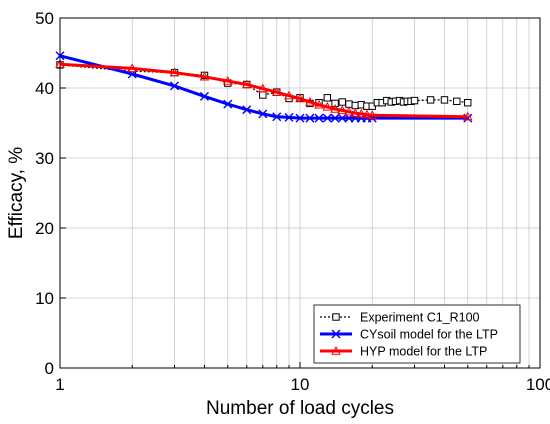  What do you see at coordinates (423, 352) in the screenshot?
I see `legend-label: HYP model for the LTP` at bounding box center [423, 352].